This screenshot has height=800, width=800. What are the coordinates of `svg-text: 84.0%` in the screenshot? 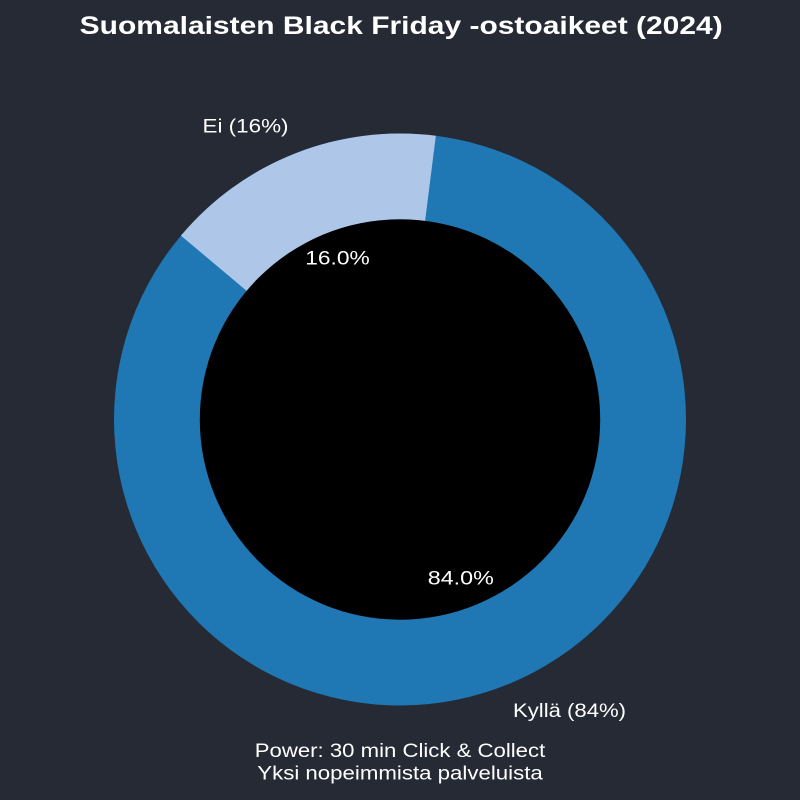 It's located at (461, 578).